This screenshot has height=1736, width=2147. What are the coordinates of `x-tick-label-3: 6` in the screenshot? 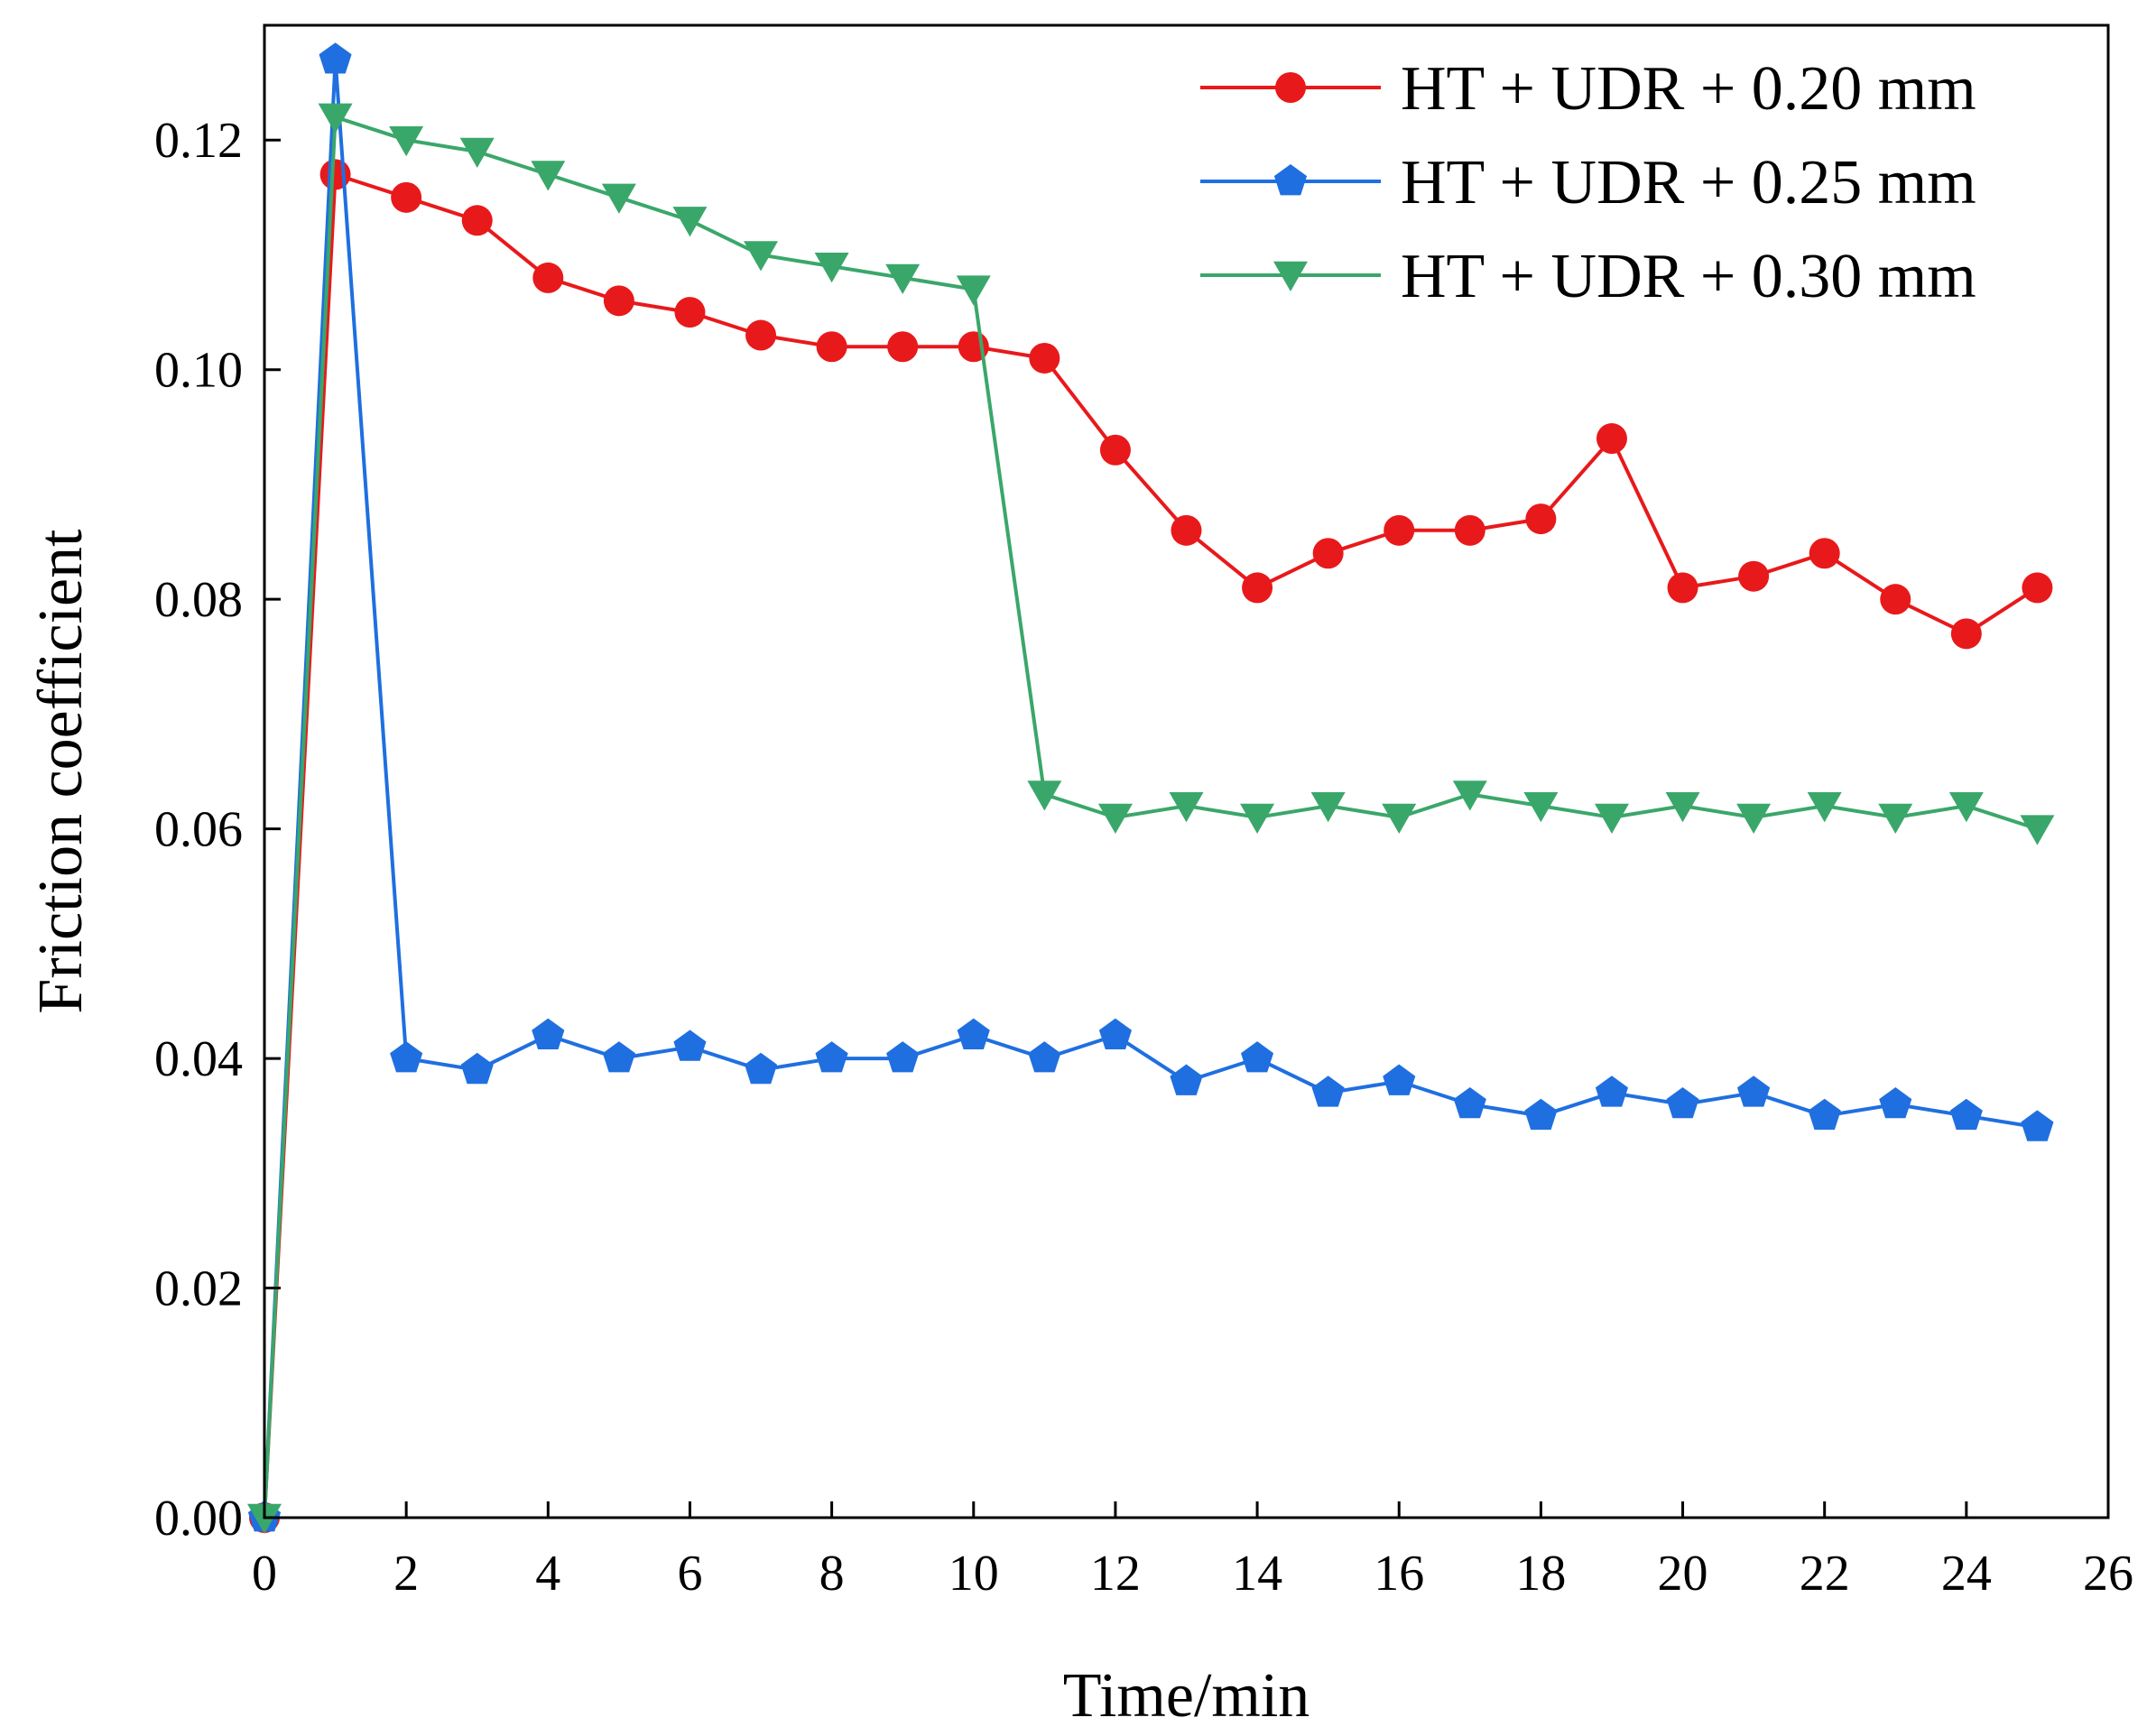 It's located at (689, 1574).